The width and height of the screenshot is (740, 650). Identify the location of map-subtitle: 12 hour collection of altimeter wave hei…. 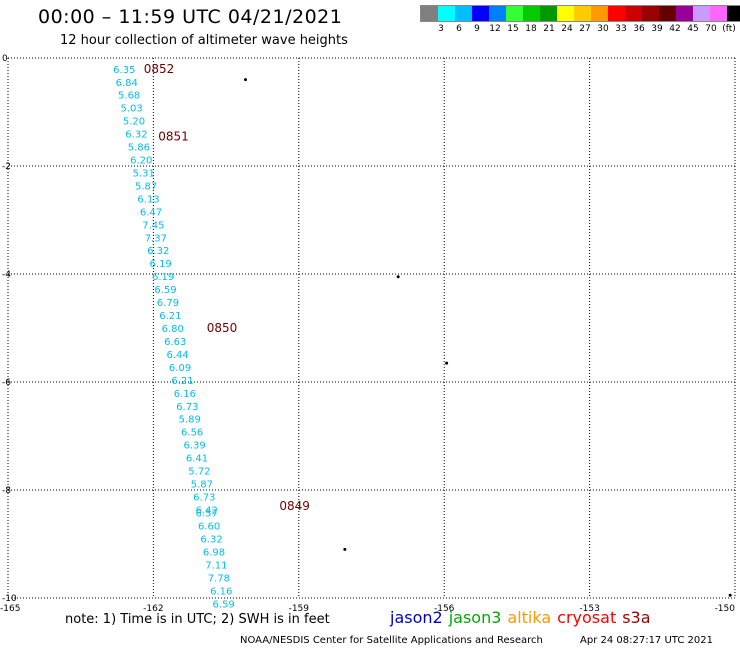
(204, 40).